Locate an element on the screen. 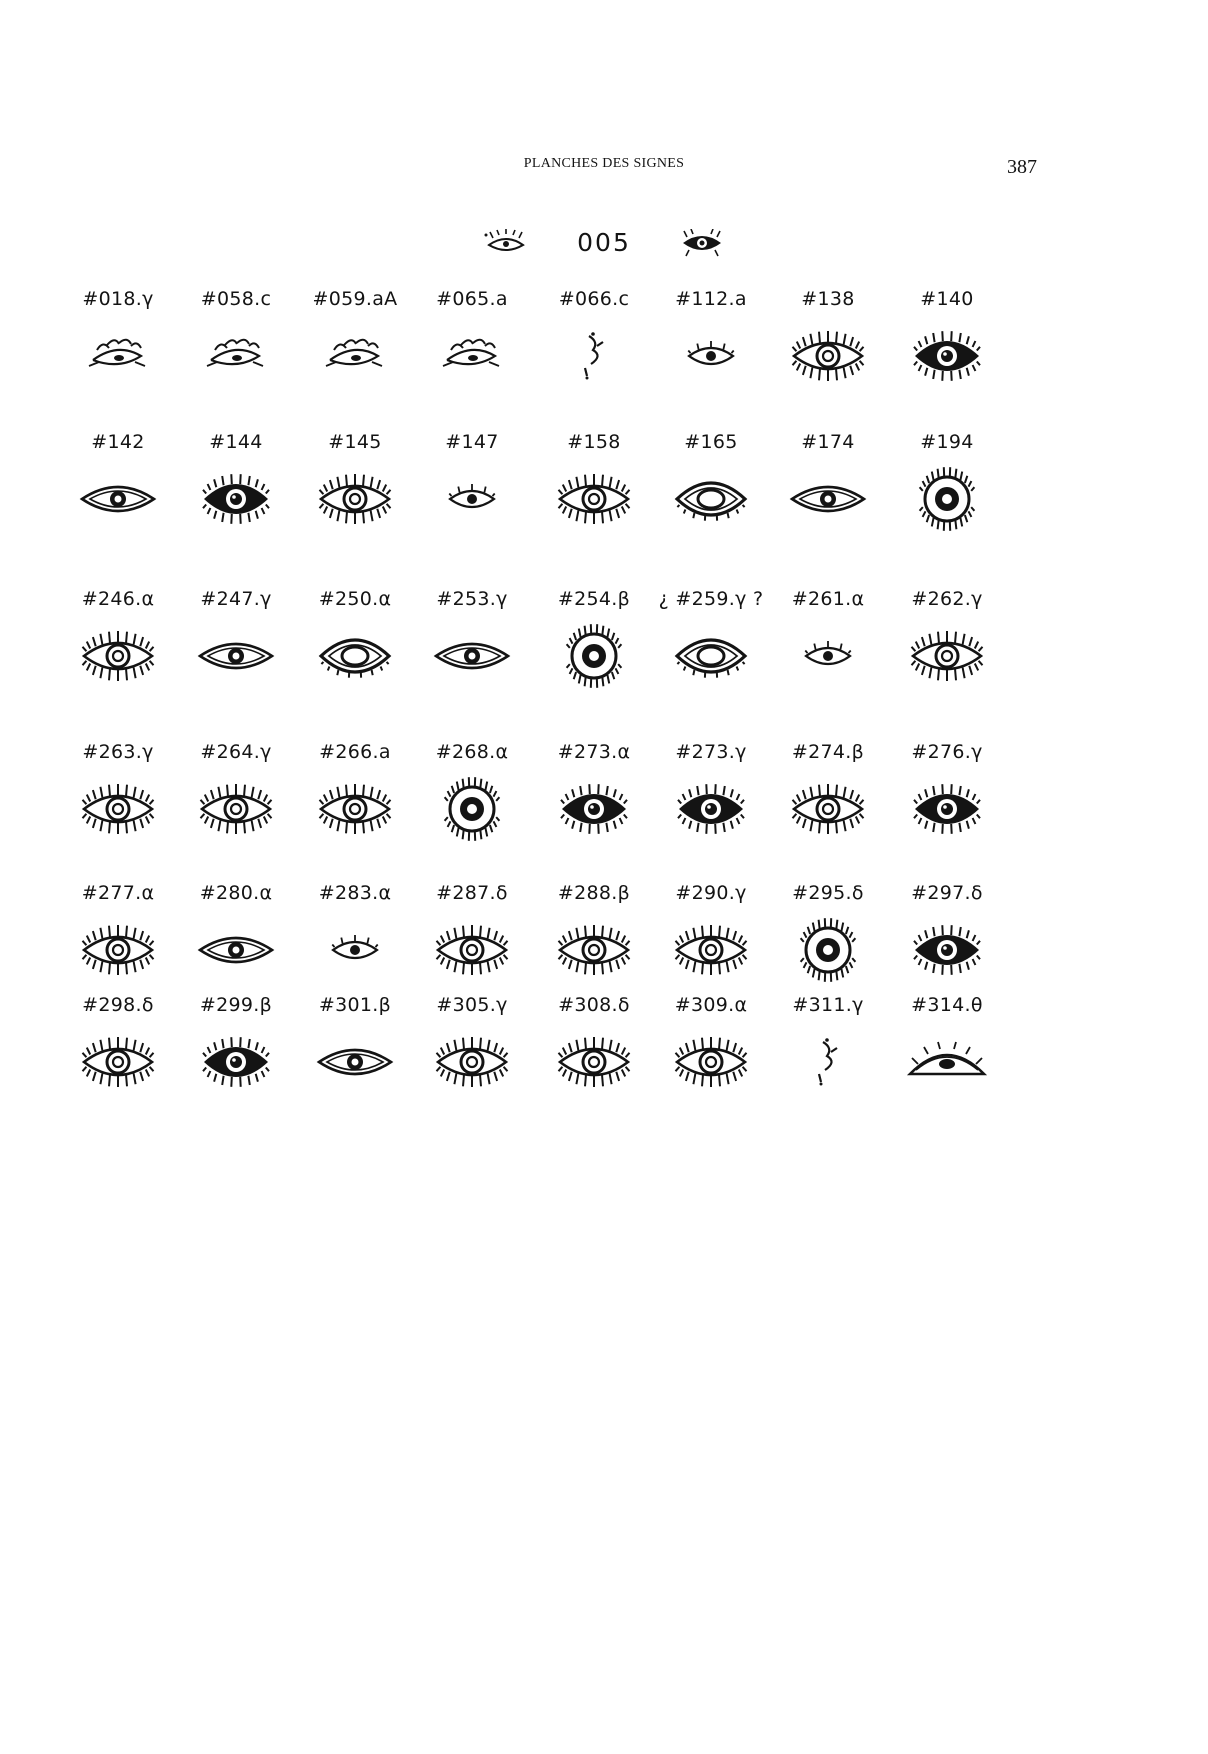 Image resolution: width=1208 pixels, height=1754 pixels. sign-label: #276.γ is located at coordinates (947, 752).